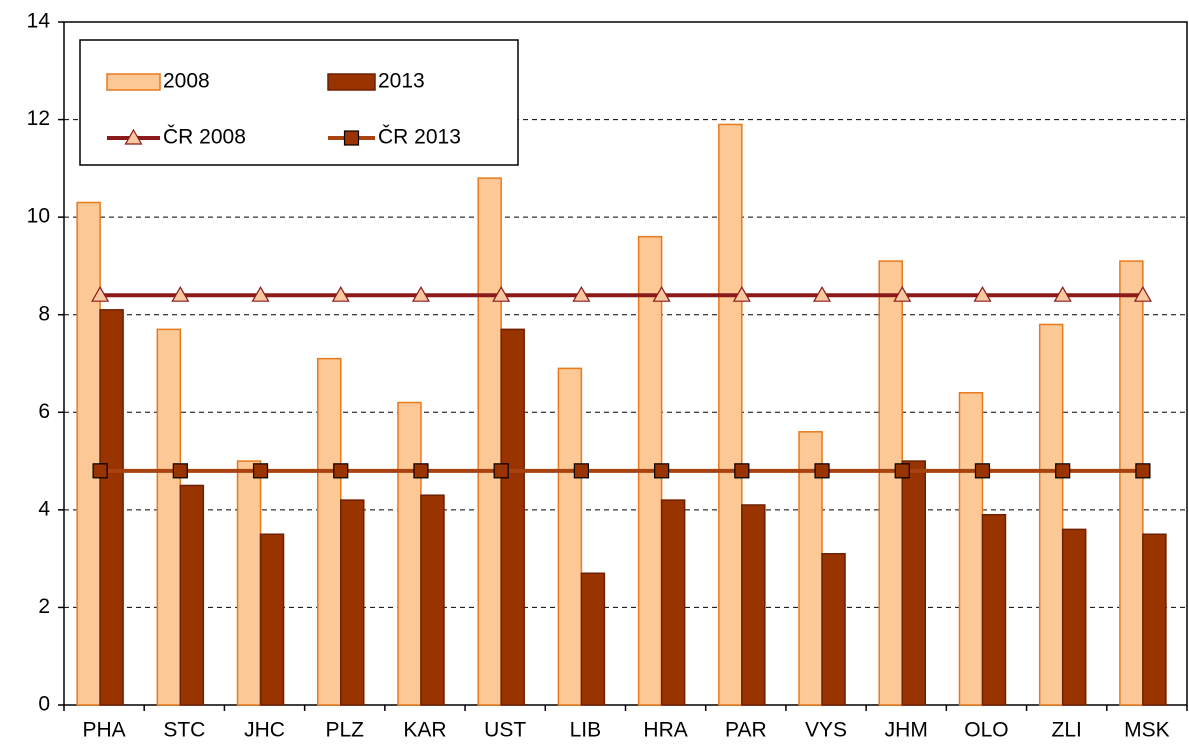  What do you see at coordinates (44, 606) in the screenshot?
I see `y-tick-label: 2` at bounding box center [44, 606].